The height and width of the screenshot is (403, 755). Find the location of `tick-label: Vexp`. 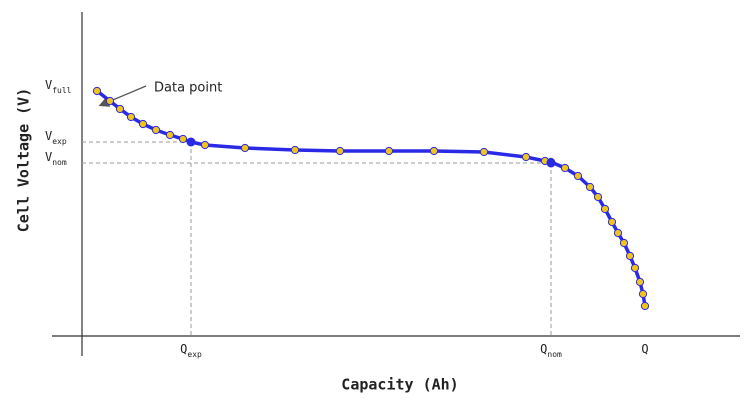

tick-label: Vexp is located at coordinates (56, 137).